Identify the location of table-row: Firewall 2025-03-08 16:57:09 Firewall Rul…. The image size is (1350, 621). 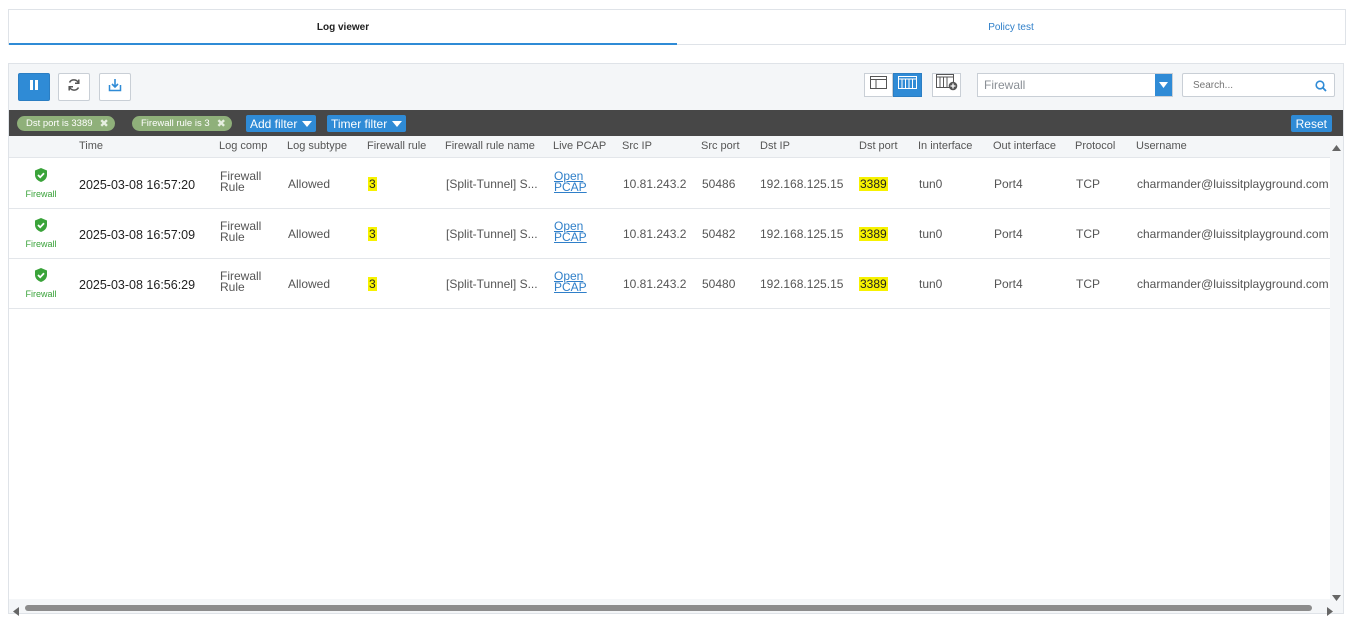
(669, 234).